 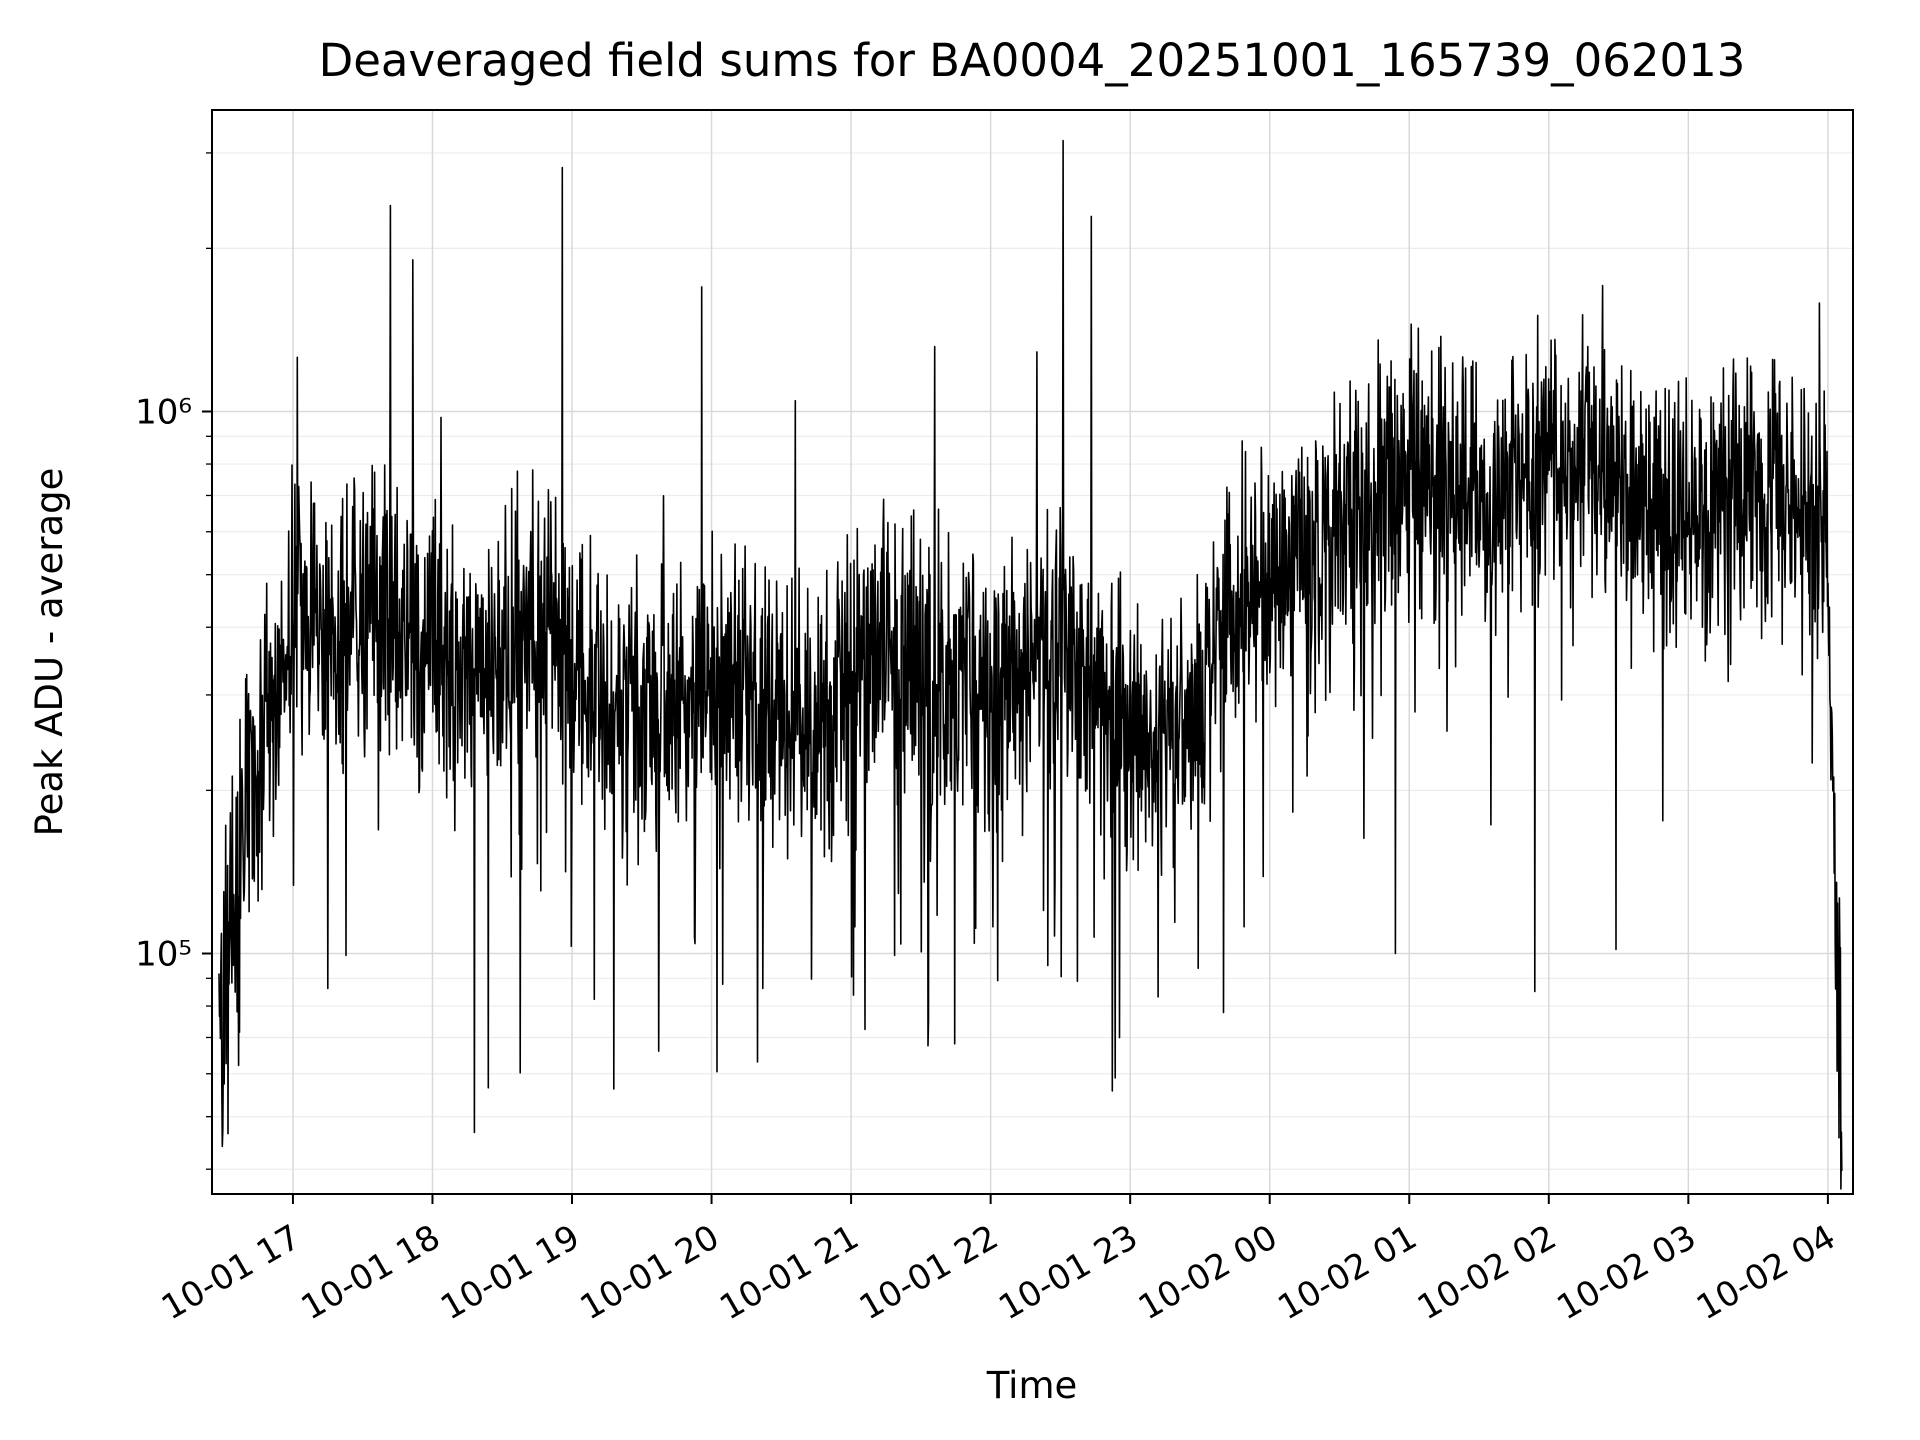 I want to click on x-tick-label: 10-02 01, so click(x=1347, y=1272).